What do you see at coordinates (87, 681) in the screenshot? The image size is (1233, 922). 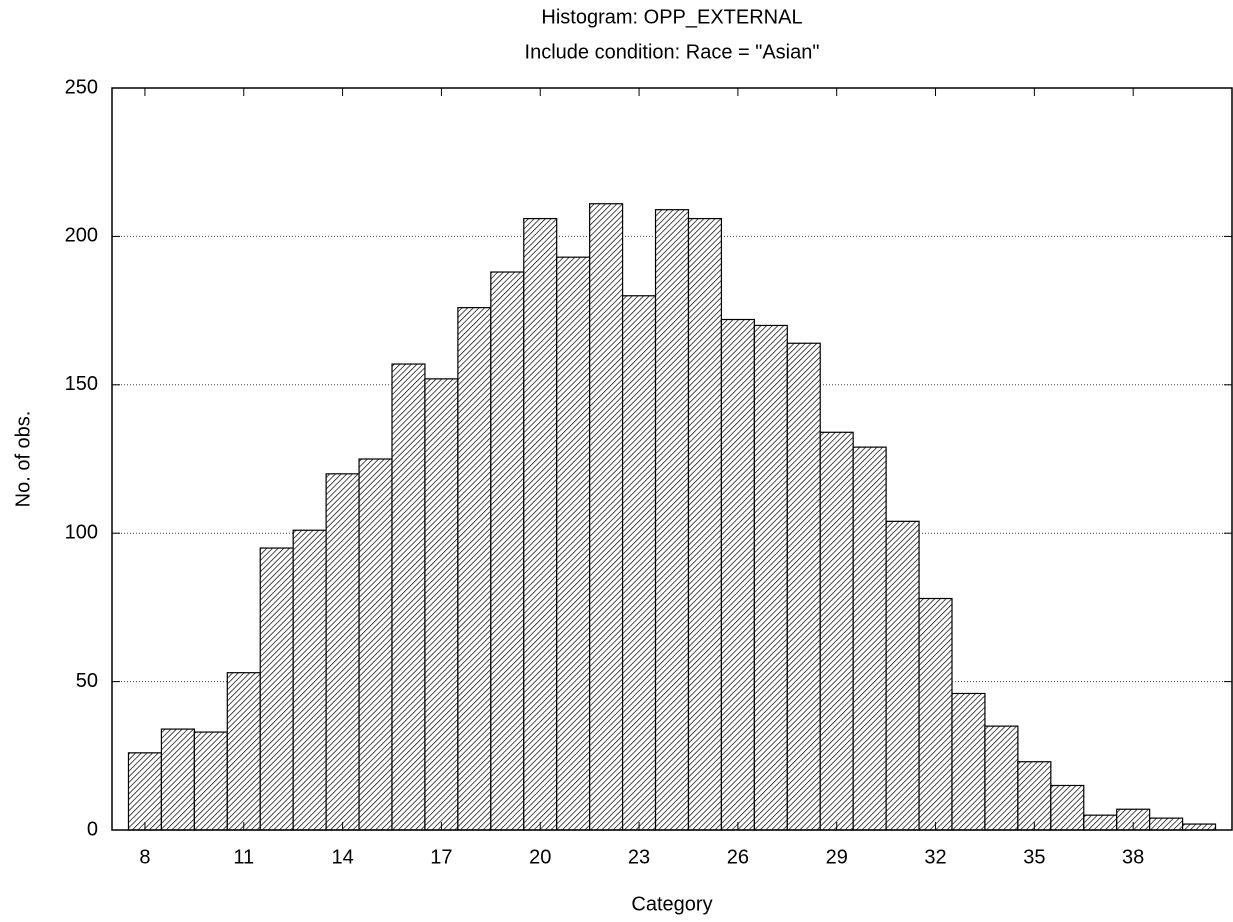 I see `y-tick-label: 50` at bounding box center [87, 681].